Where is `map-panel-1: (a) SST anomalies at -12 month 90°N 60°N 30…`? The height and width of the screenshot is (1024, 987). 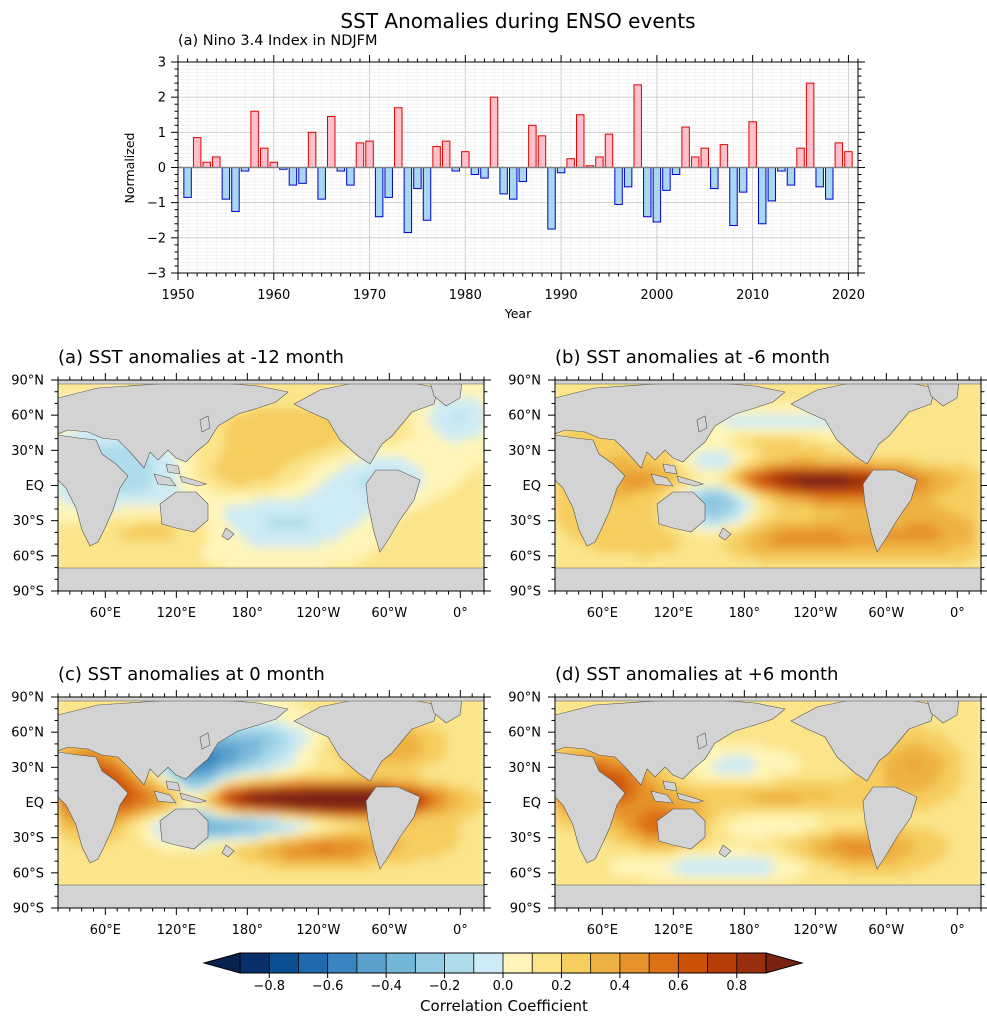
map-panel-1: (a) SST anomalies at -12 month 90°N 60°N 30… is located at coordinates (251, 484).